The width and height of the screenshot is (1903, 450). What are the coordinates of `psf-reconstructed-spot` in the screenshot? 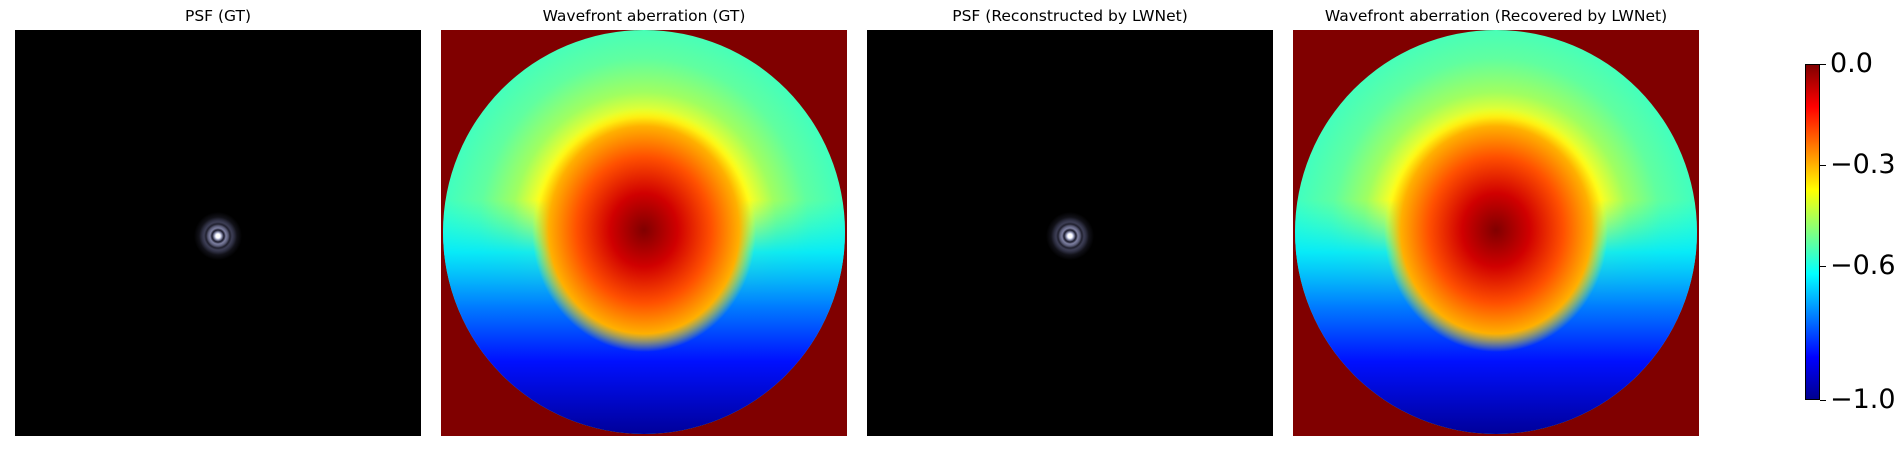 It's located at (1070, 236).